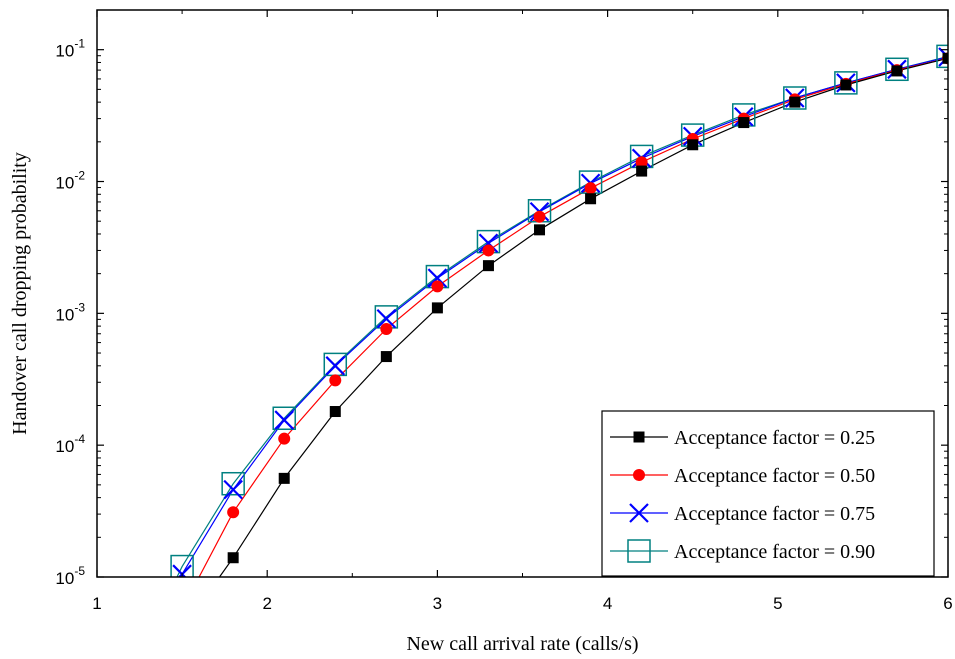 The width and height of the screenshot is (955, 659). What do you see at coordinates (522, 644) in the screenshot?
I see `x-axis-title: New call arrival rate (calls/s)` at bounding box center [522, 644].